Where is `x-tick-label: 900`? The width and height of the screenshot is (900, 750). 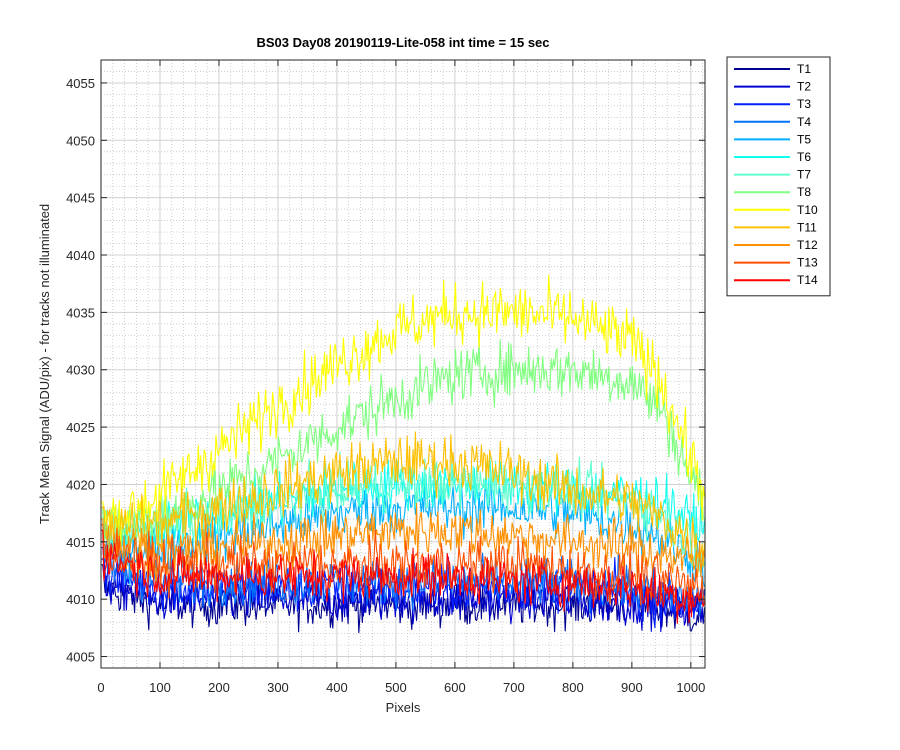 x-tick-label: 900 is located at coordinates (632, 687).